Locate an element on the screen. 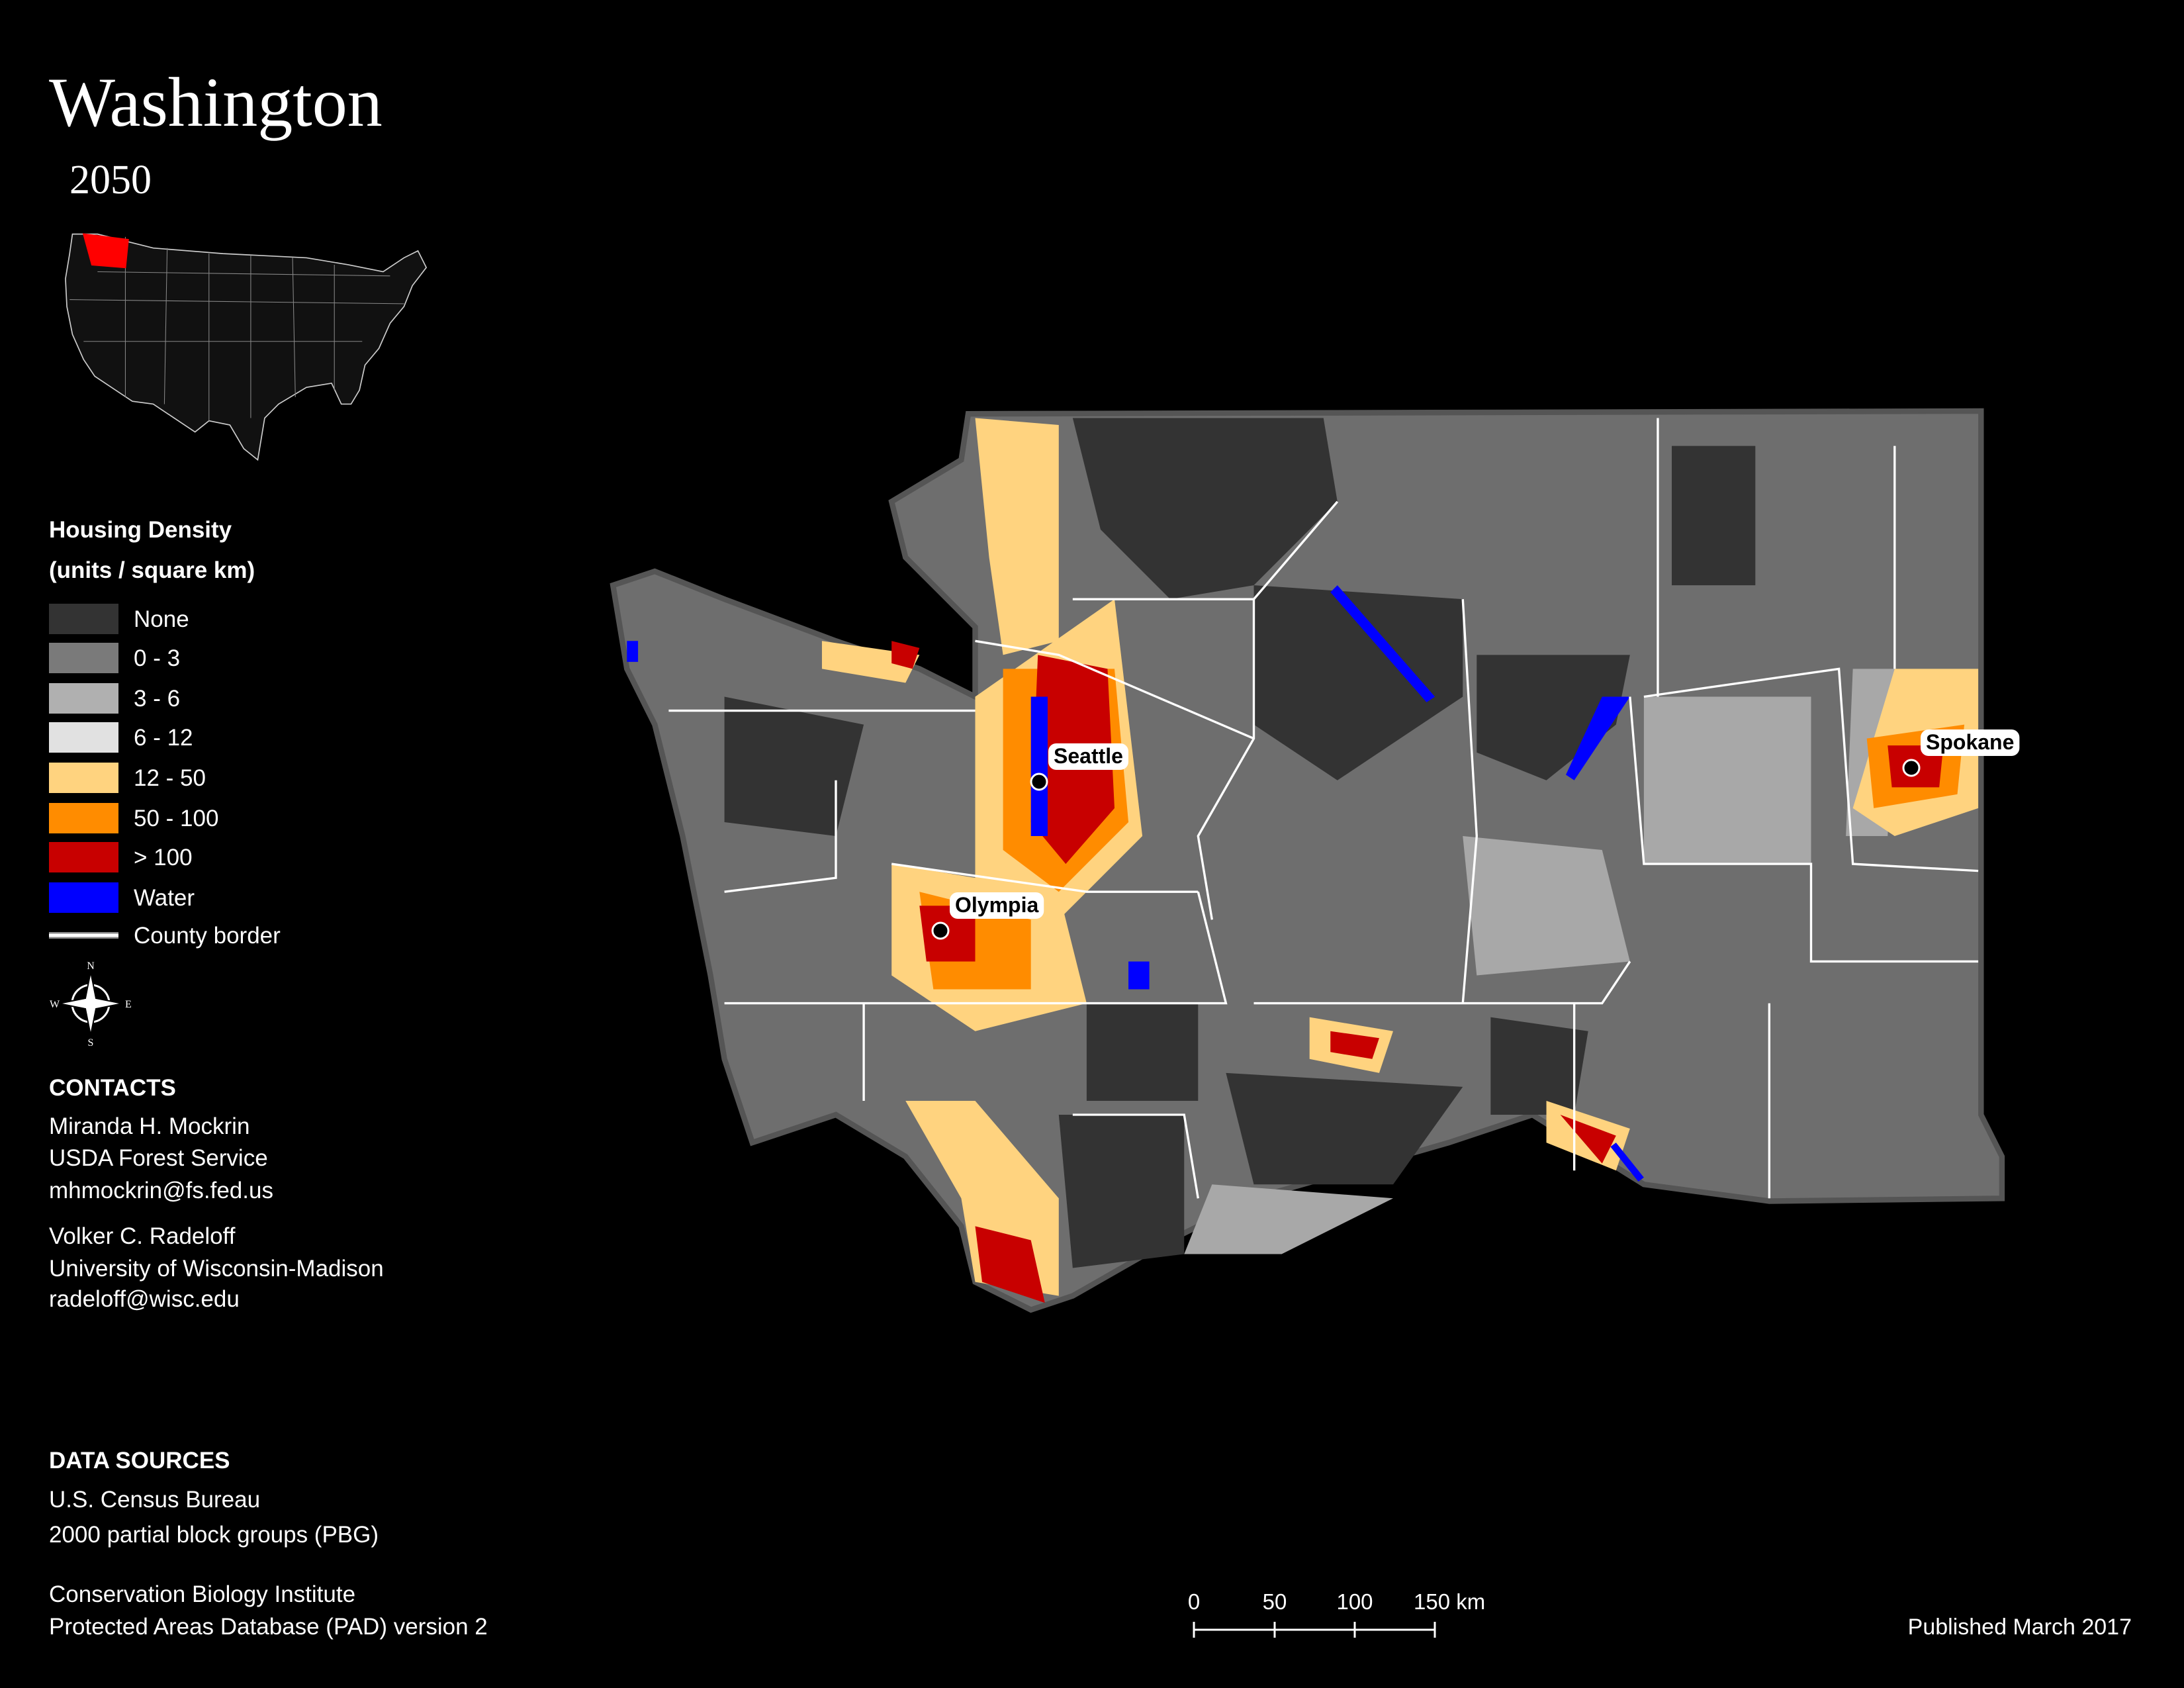  published: Published March 2017 is located at coordinates (2020, 1627).